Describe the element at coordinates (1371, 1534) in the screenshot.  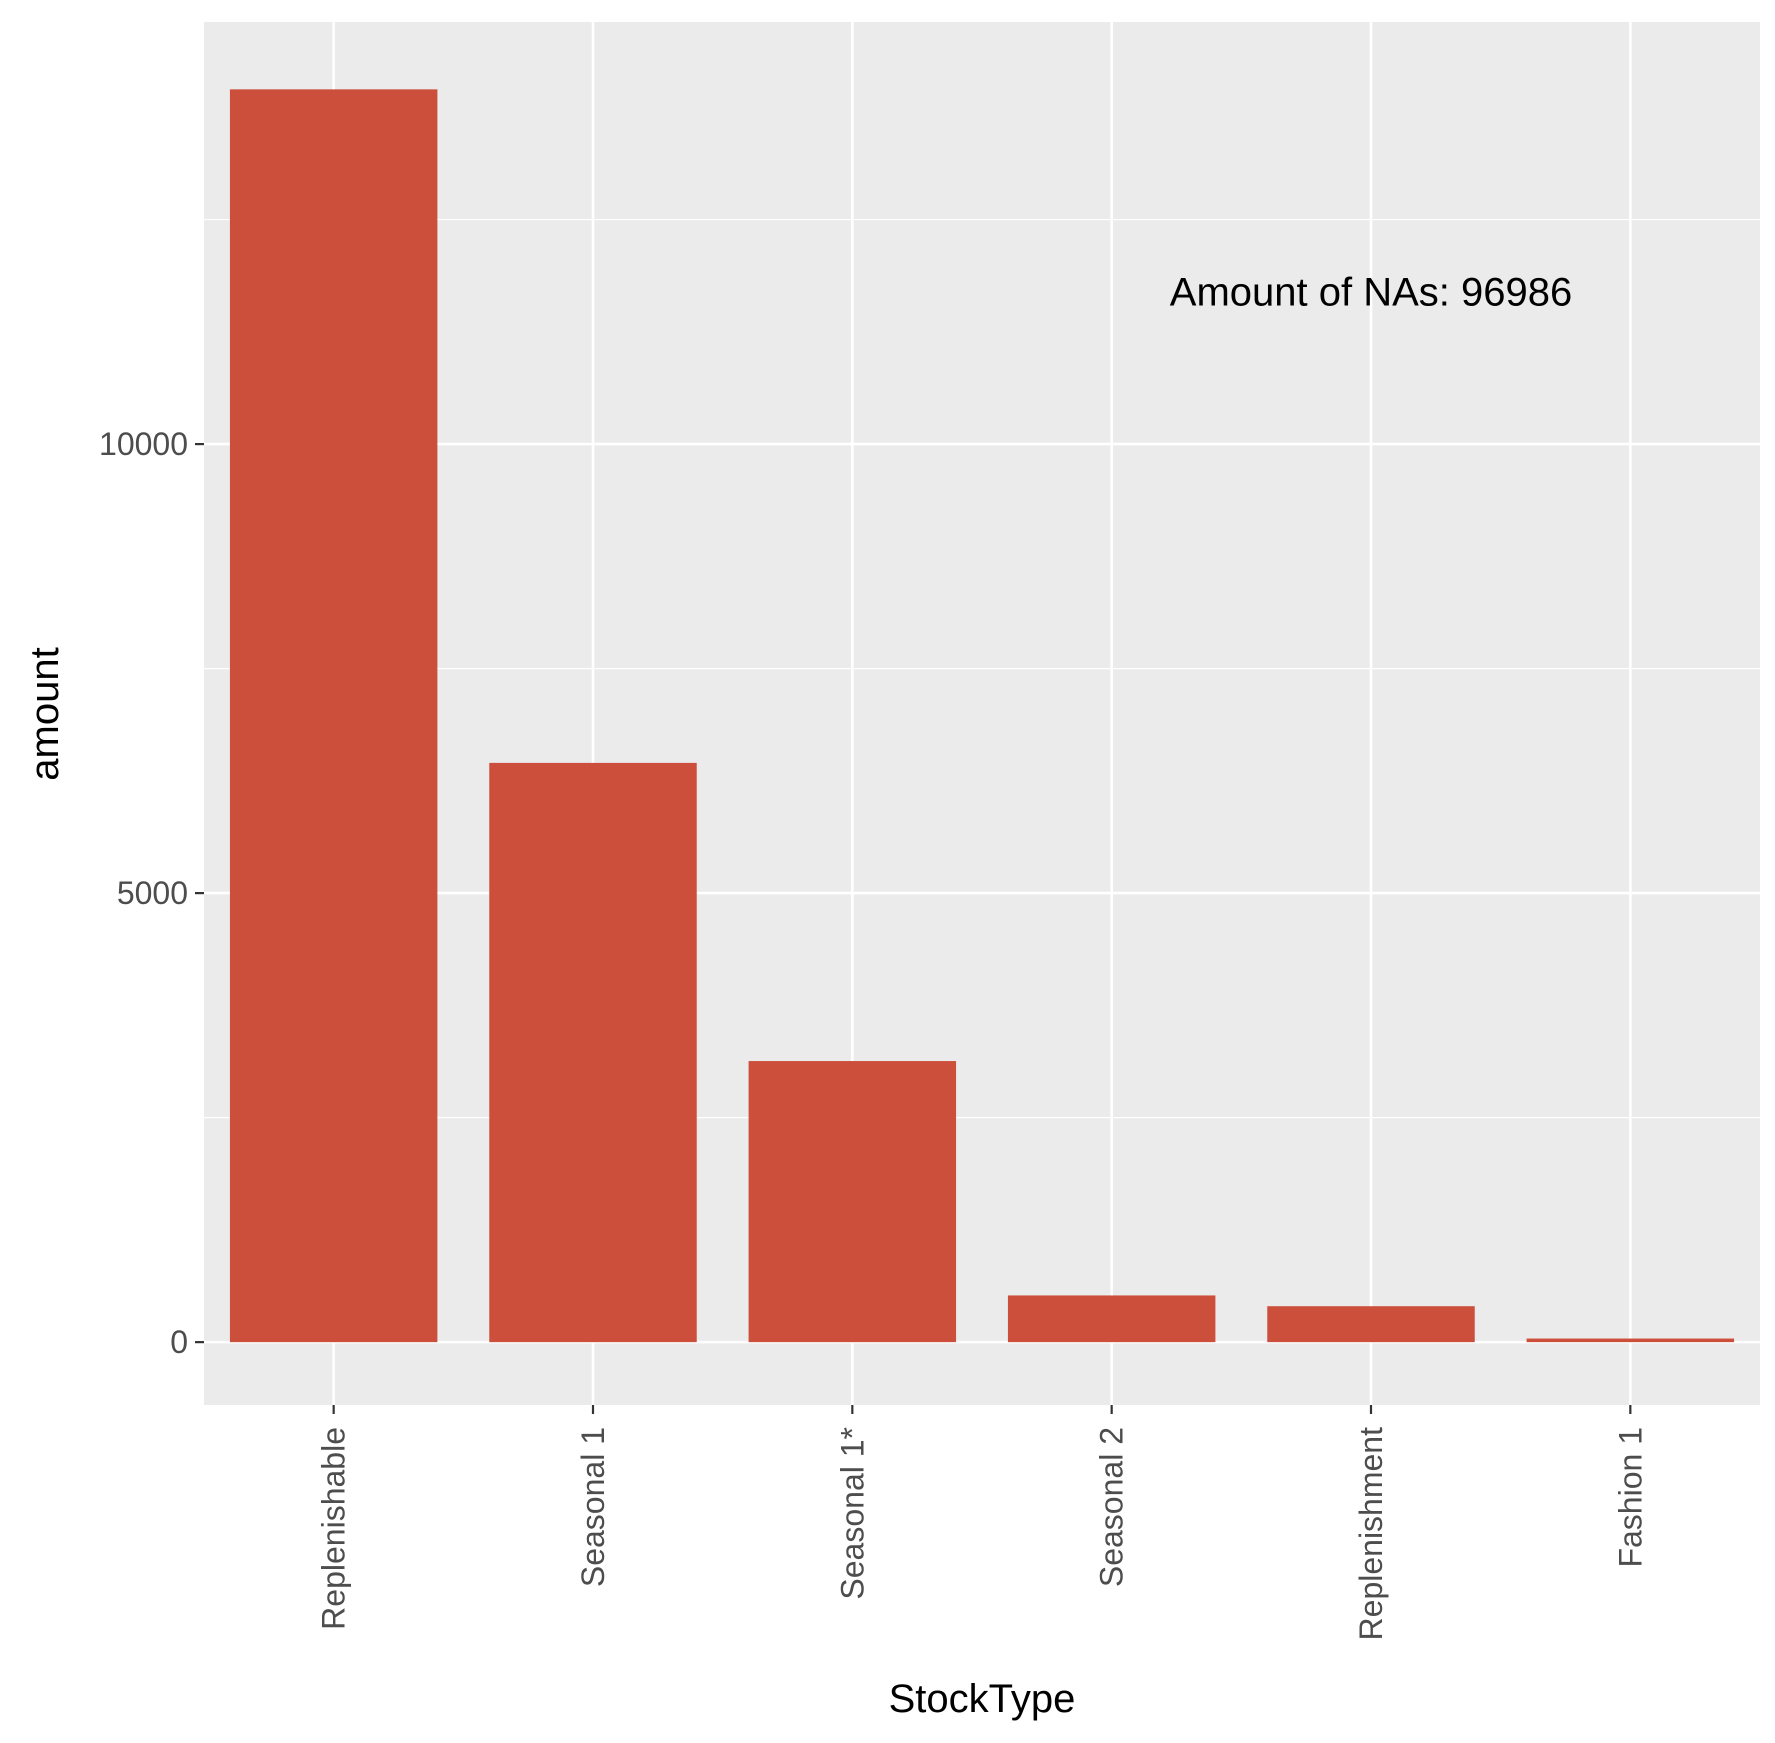
I see `x-tick-label: Replenishment` at that location.